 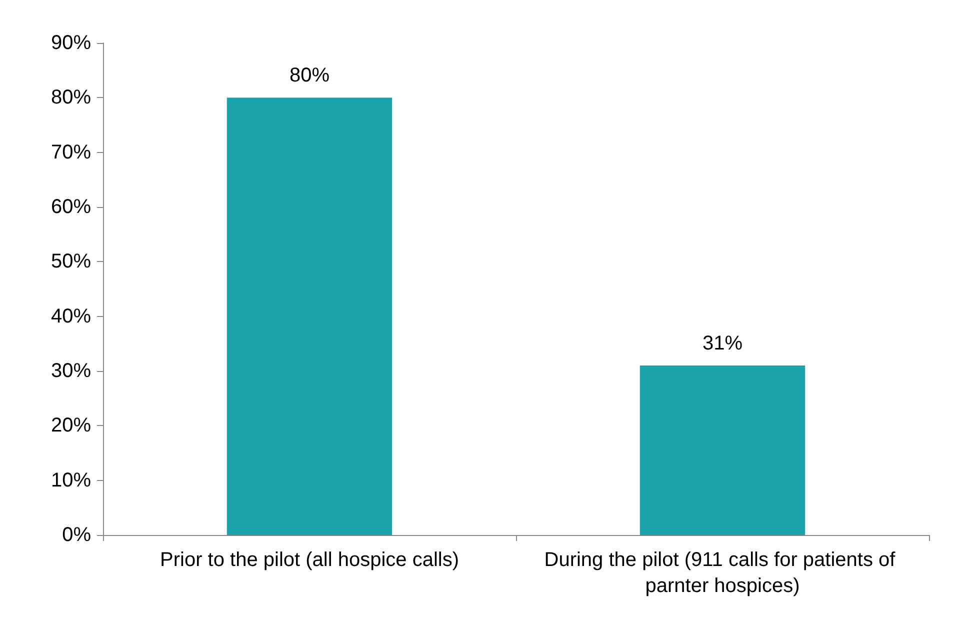 What do you see at coordinates (71, 207) in the screenshot?
I see `y-tick-label: 60%` at bounding box center [71, 207].